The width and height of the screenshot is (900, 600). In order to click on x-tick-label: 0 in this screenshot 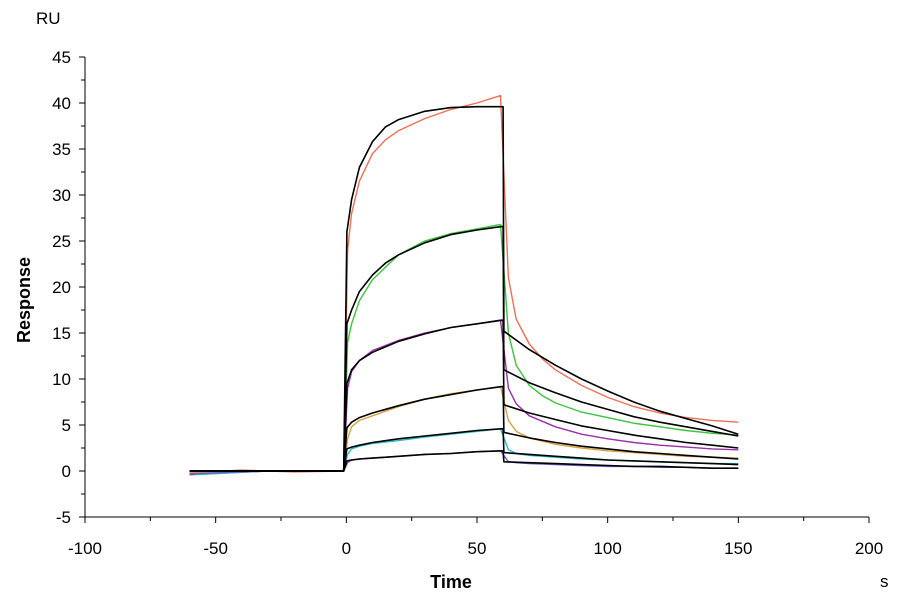, I will do `click(346, 548)`.